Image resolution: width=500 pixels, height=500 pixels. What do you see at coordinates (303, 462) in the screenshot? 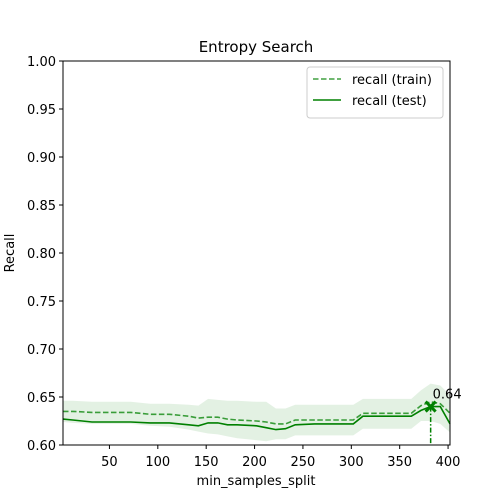
I see `x-tick-label: 250` at bounding box center [303, 462].